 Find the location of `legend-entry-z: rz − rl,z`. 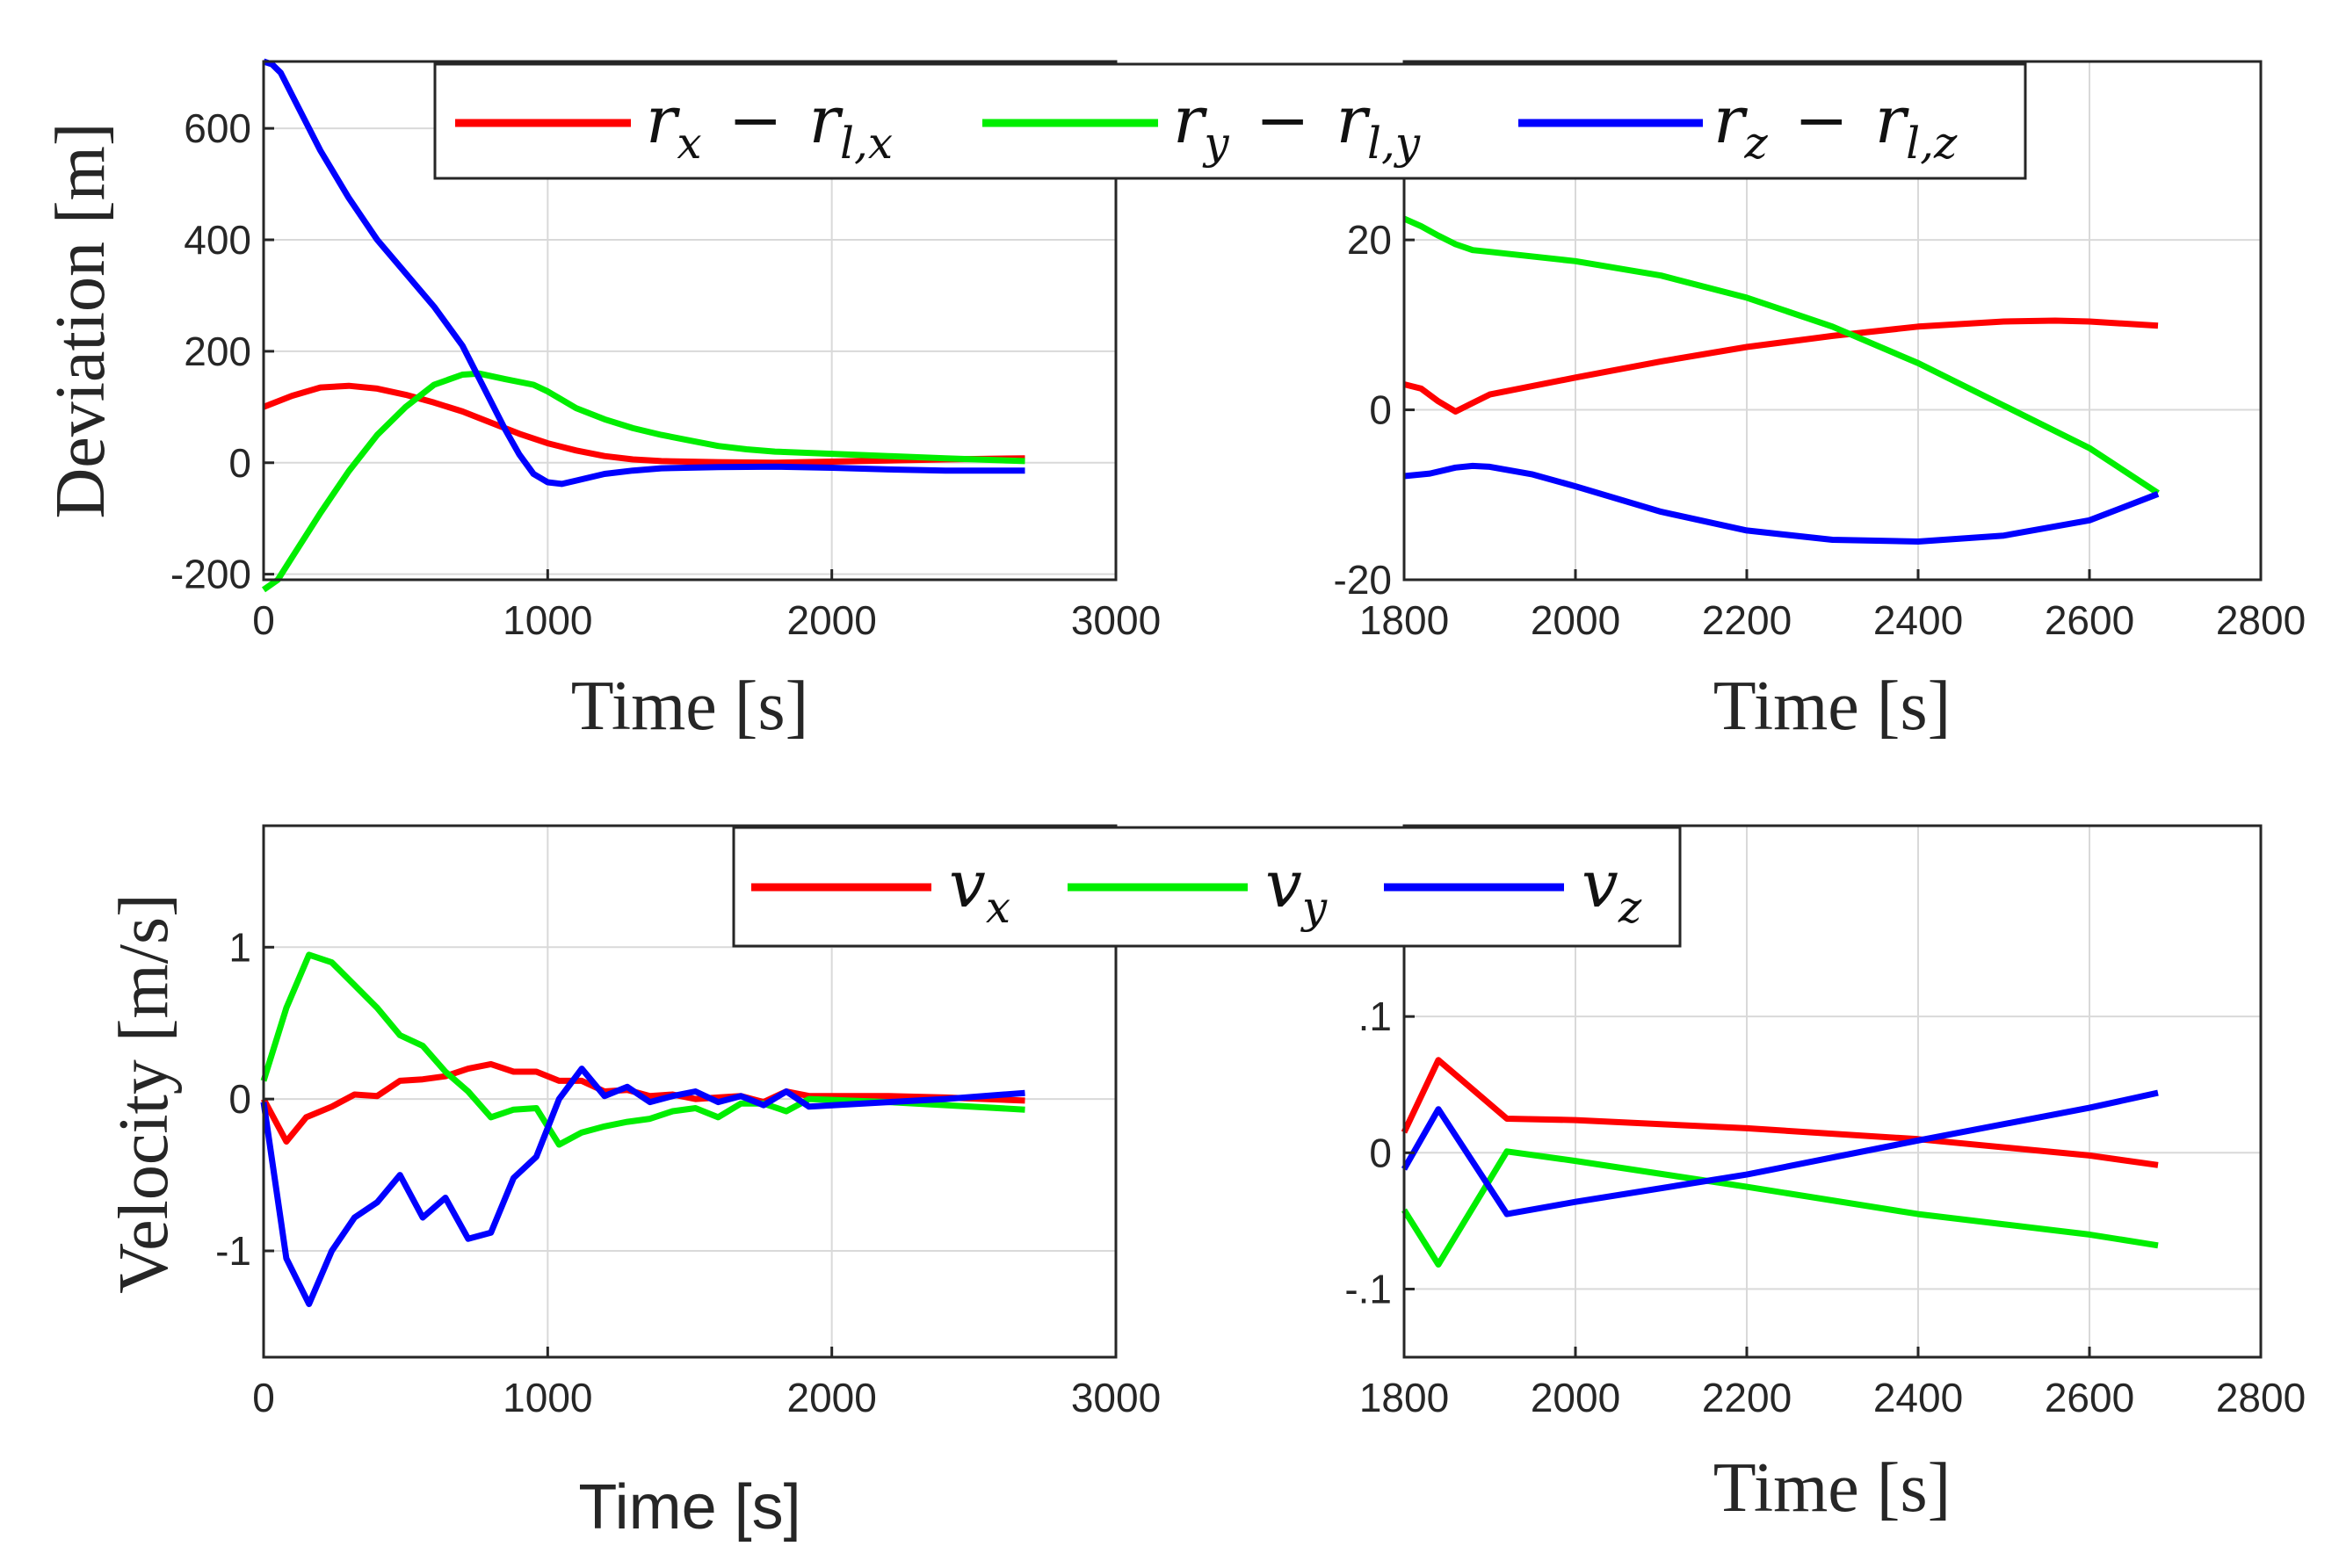

legend-entry-z: rz − rl,z is located at coordinates (1738, 126).